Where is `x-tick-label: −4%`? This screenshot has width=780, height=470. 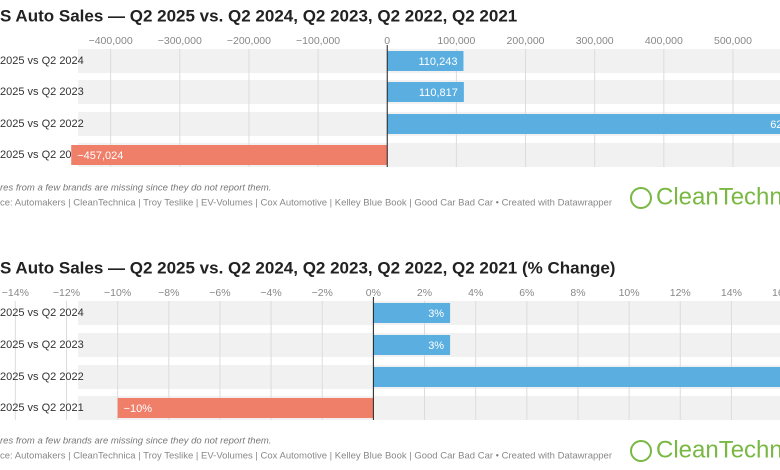 x-tick-label: −4% is located at coordinates (270, 293).